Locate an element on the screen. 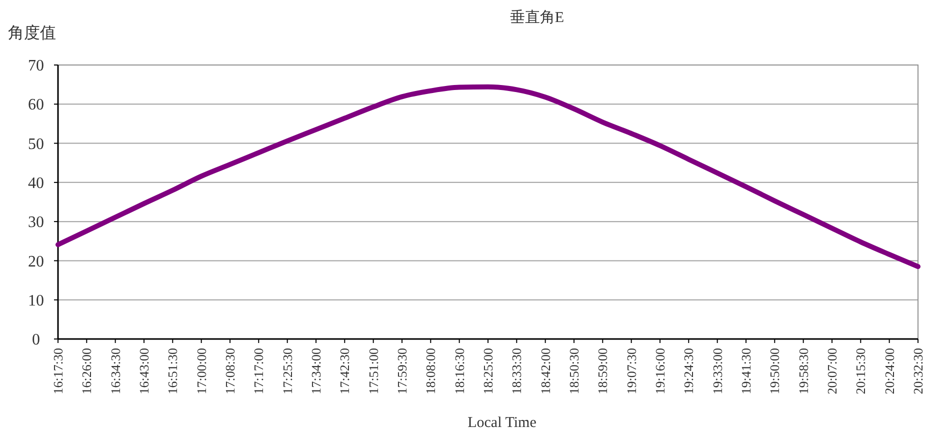  x-tick-label: 20:32:30 is located at coordinates (918, 371).